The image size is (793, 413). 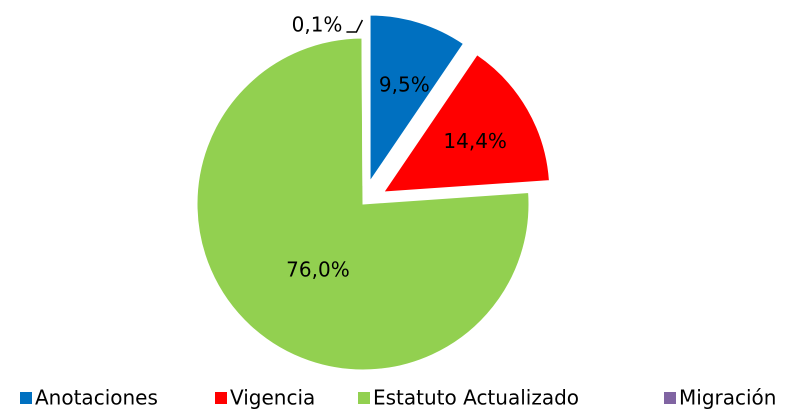 What do you see at coordinates (317, 25) in the screenshot?
I see `data-label: 0,1%` at bounding box center [317, 25].